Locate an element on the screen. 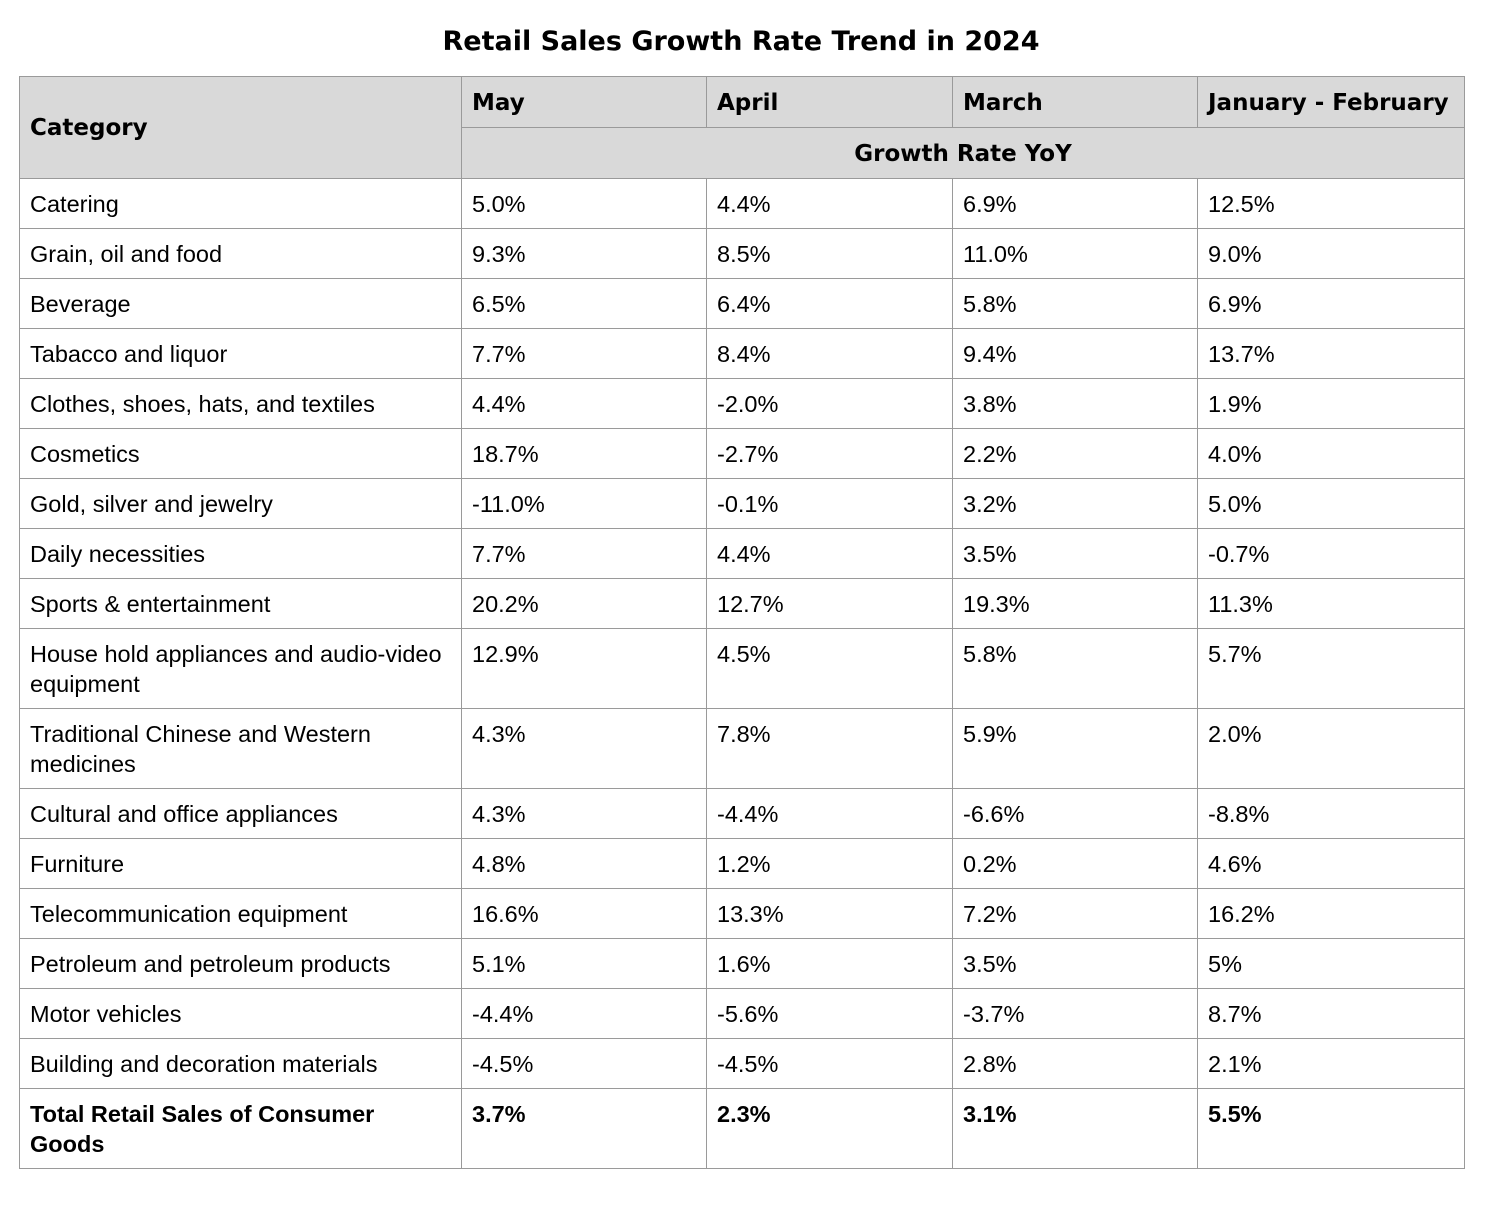  category-cell: Cosmetics is located at coordinates (240, 453).